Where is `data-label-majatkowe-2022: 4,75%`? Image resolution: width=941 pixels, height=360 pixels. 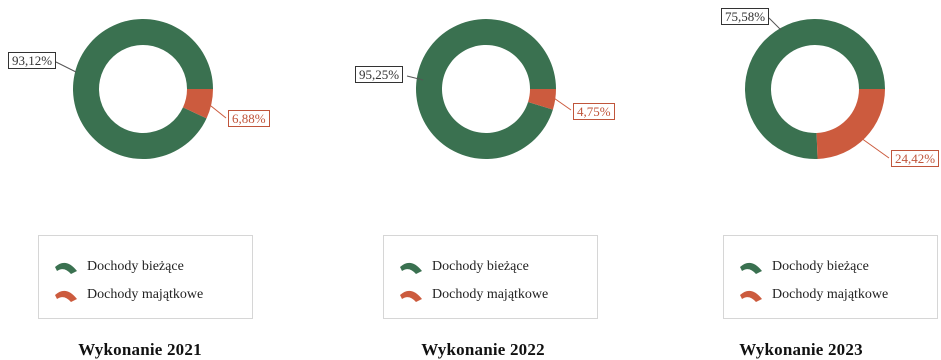 data-label-majatkowe-2022: 4,75% is located at coordinates (594, 111).